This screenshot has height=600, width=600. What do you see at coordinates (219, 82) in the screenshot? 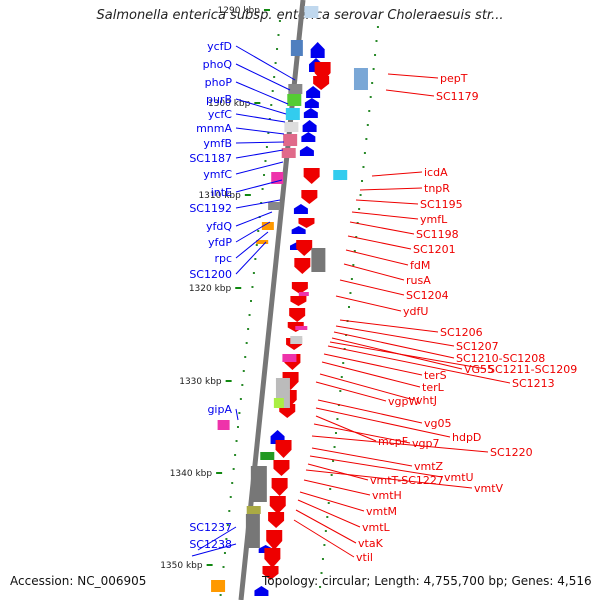
I see `left-gene-label: phoP` at bounding box center [219, 82].